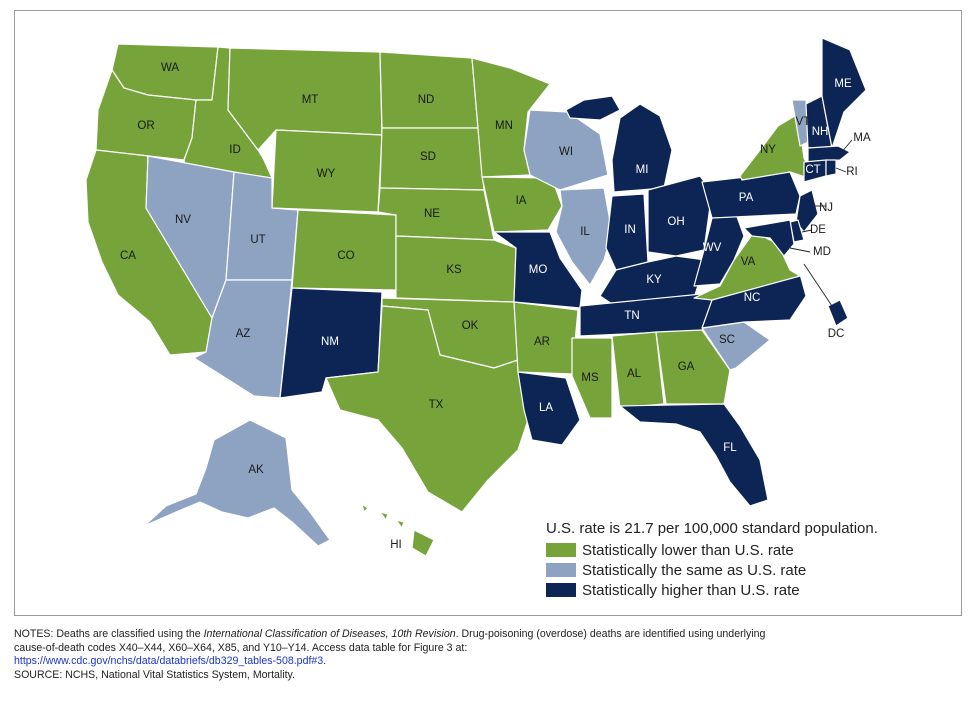 This screenshot has height=711, width=980. I want to click on state-label-nj: NJ, so click(826, 208).